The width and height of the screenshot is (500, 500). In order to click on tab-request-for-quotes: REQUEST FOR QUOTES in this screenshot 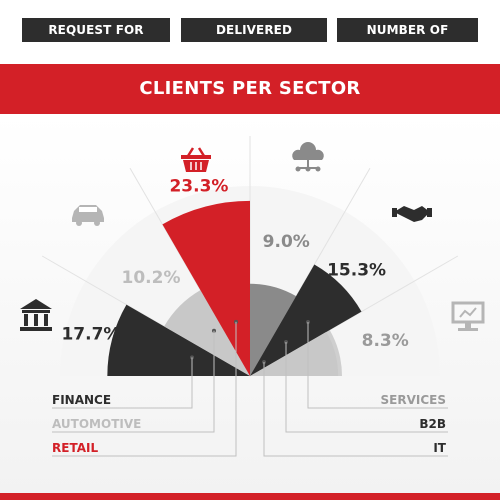, I will do `click(96, 39)`.